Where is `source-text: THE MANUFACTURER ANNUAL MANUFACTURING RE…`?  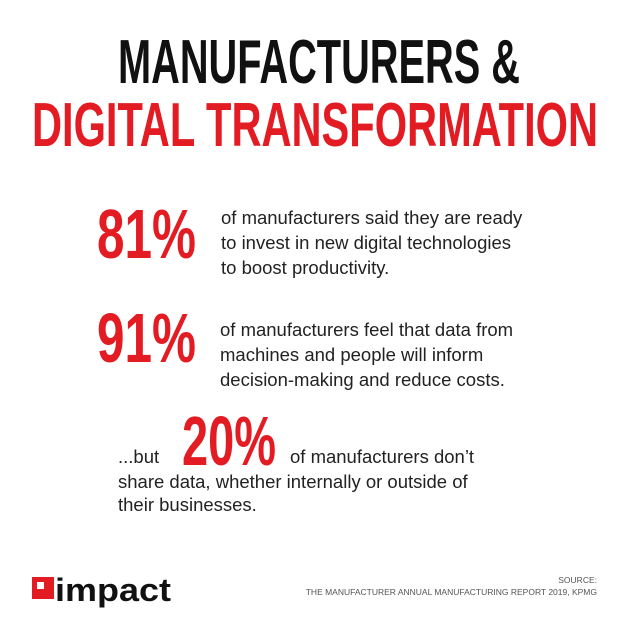 source-text: THE MANUFACTURER ANNUAL MANUFACTURING RE… is located at coordinates (451, 592).